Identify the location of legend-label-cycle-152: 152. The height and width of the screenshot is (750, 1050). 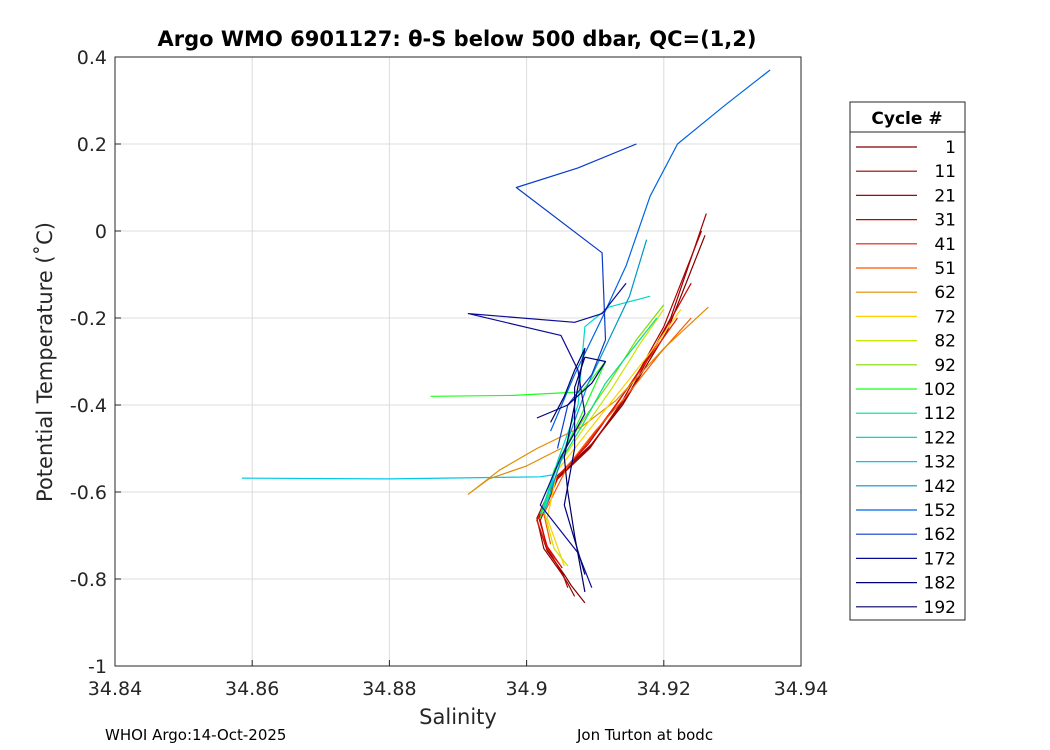
(940, 511).